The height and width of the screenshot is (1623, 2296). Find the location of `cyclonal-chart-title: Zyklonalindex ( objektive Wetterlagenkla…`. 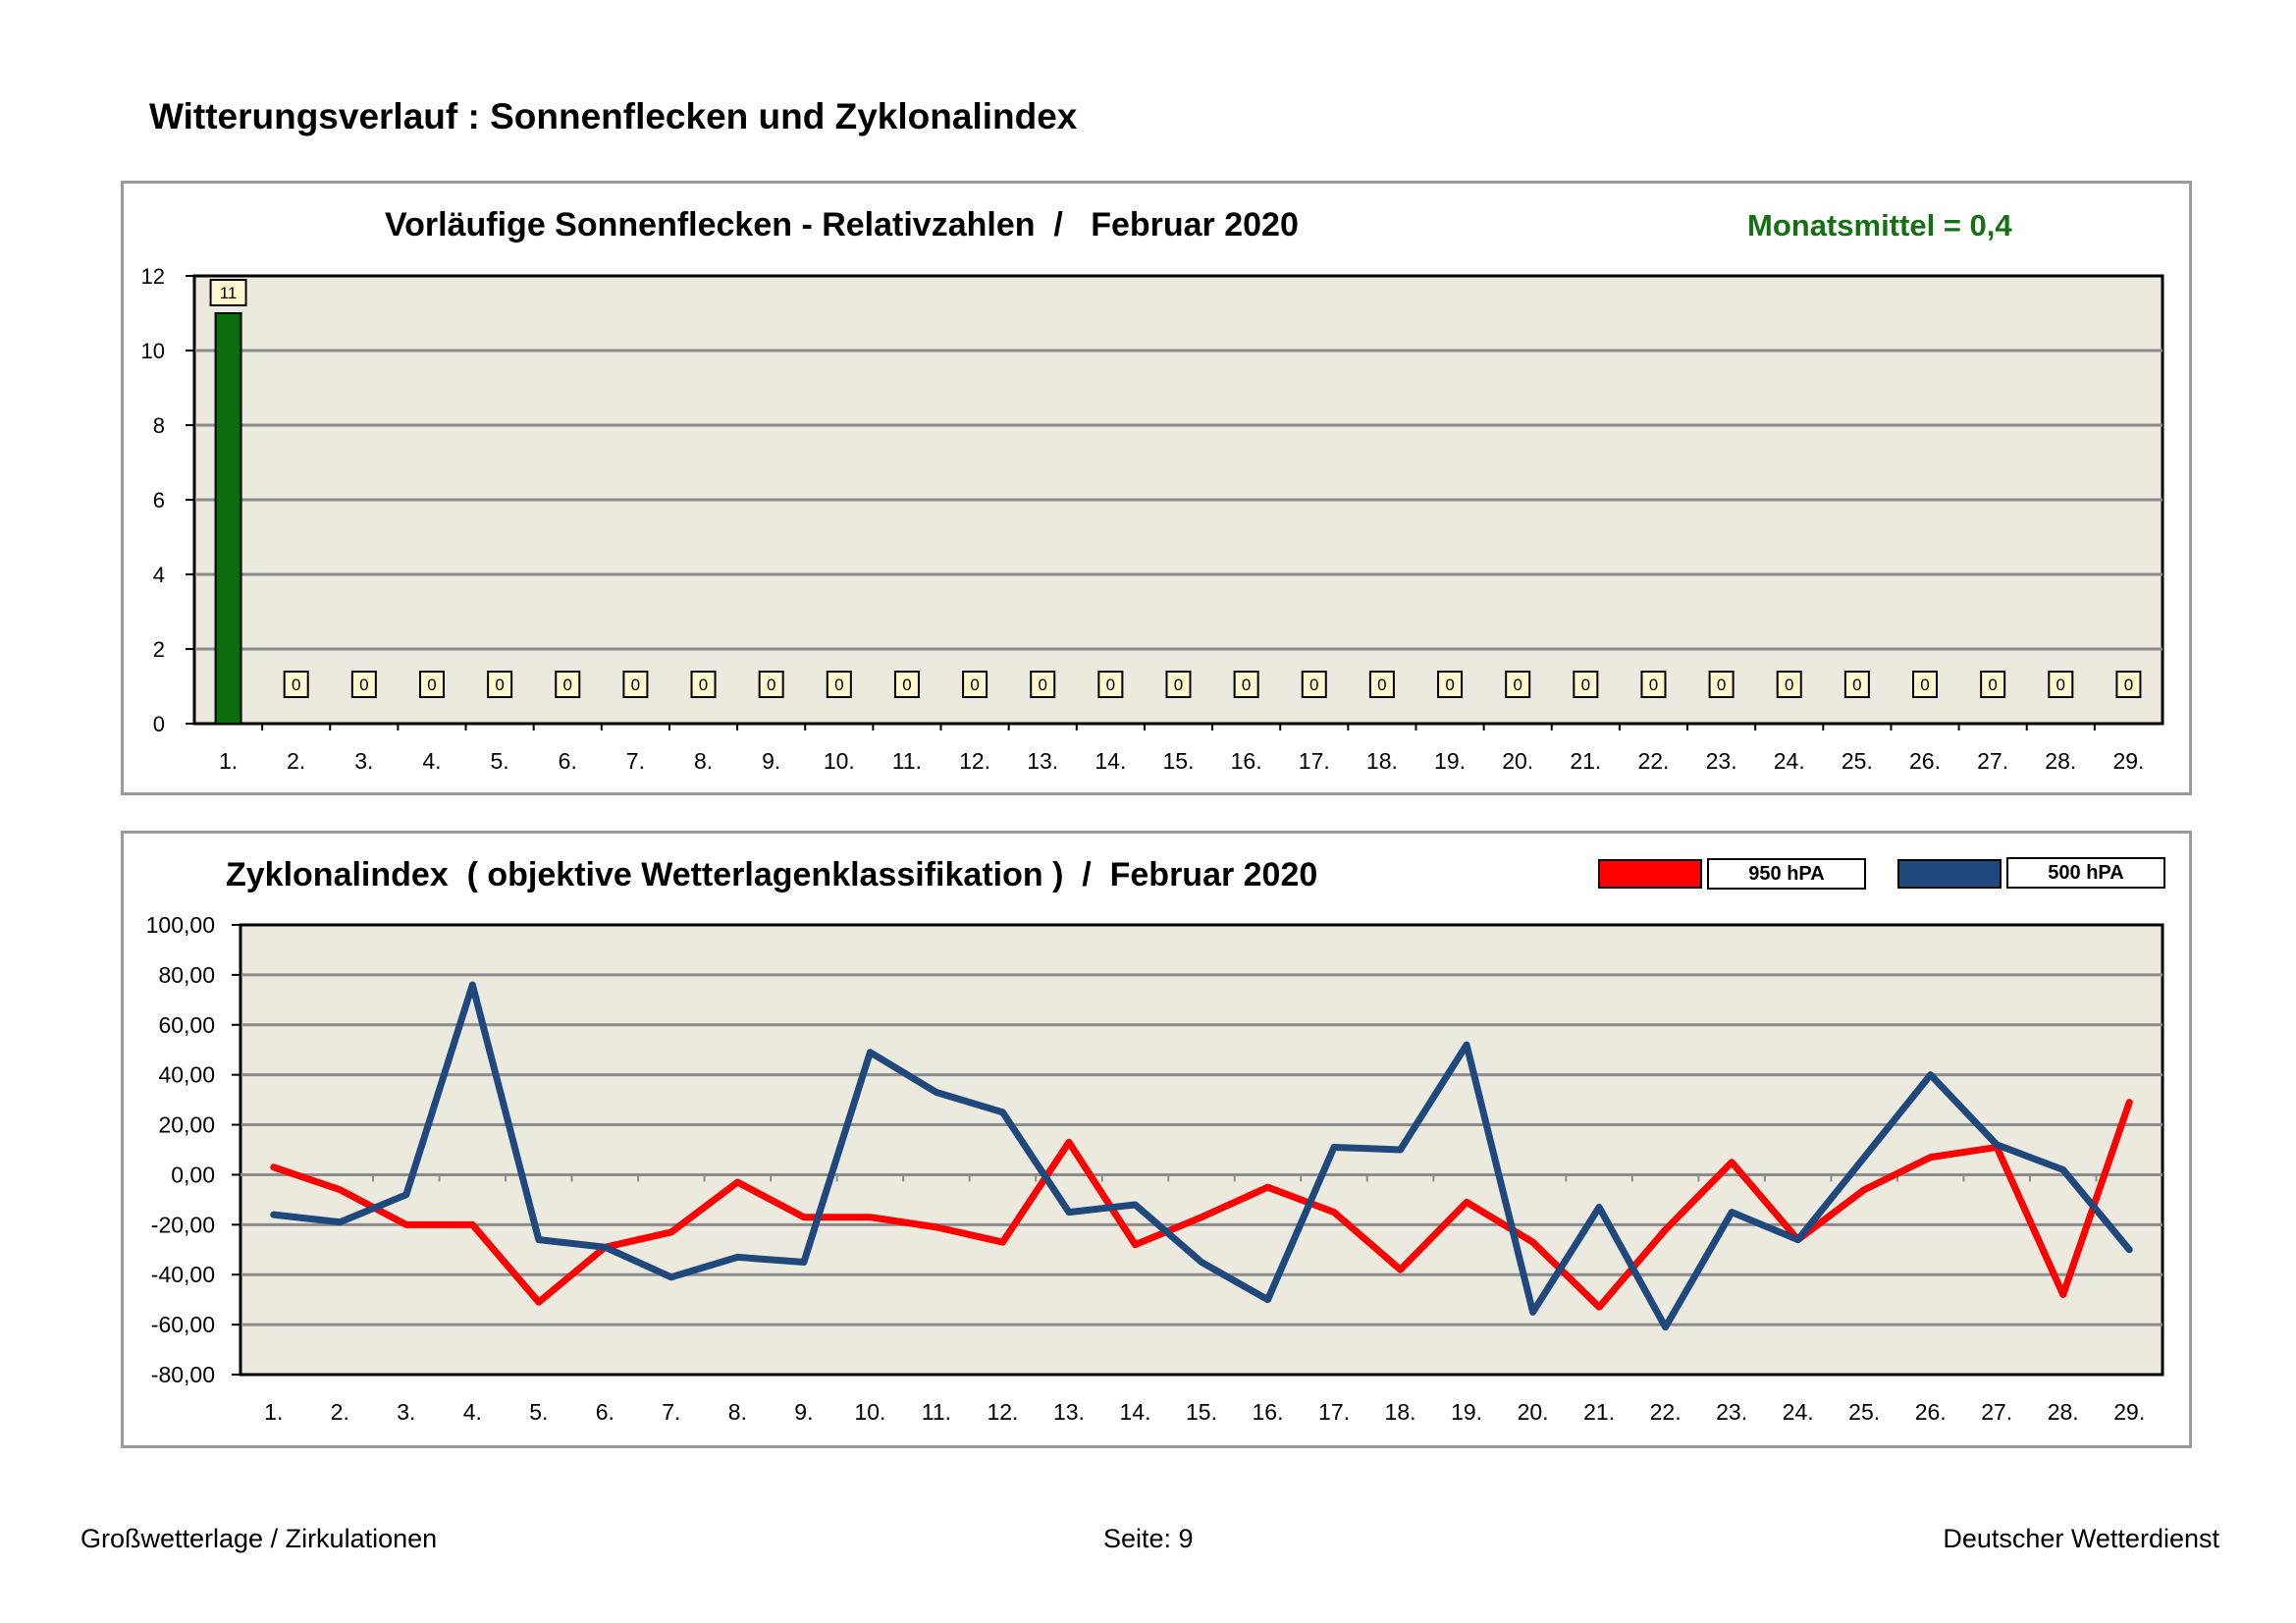

cyclonal-chart-title: Zyklonalindex ( objektive Wetterlagenkla… is located at coordinates (772, 874).